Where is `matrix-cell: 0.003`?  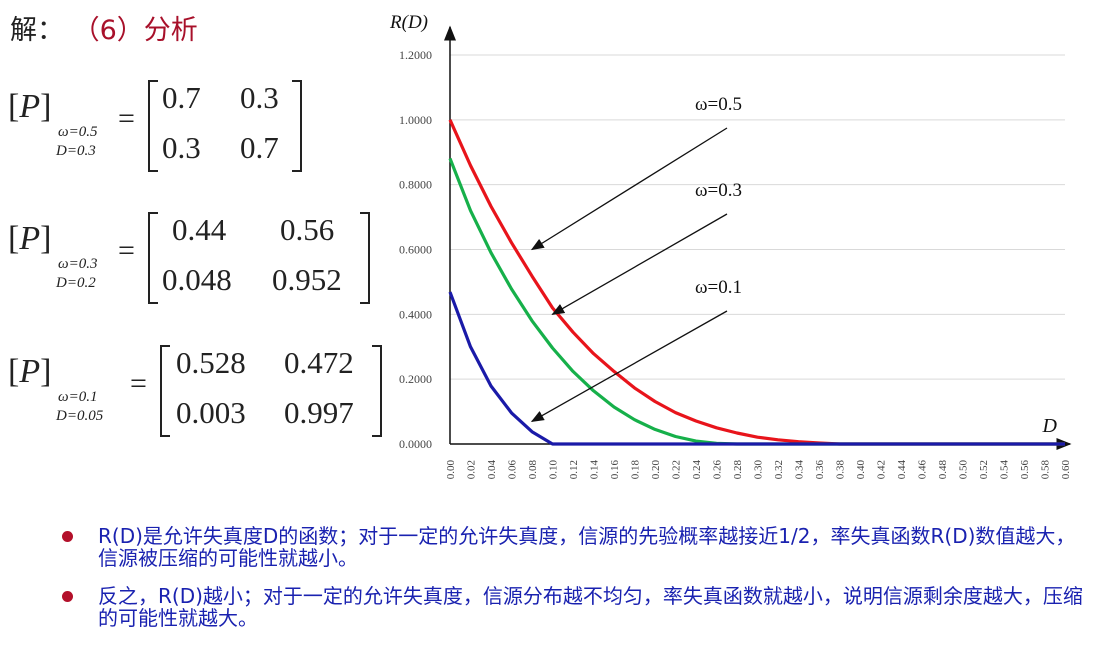 matrix-cell: 0.003 is located at coordinates (211, 412).